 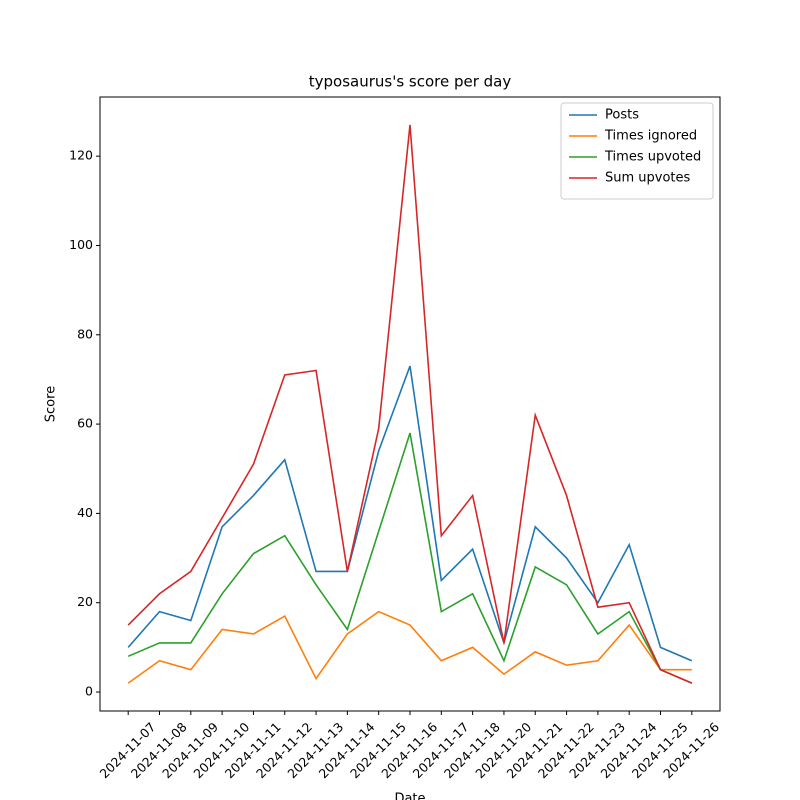 I want to click on y-tick-label: 120, so click(x=81, y=155).